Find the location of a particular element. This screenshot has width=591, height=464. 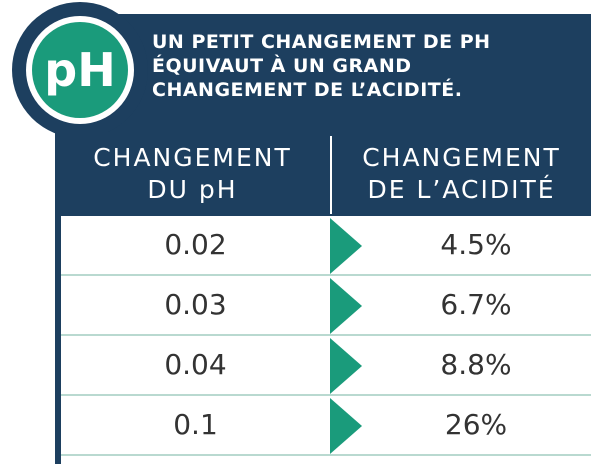

title-line: ÉQUIVAUT À UN GRAND is located at coordinates (282, 66).